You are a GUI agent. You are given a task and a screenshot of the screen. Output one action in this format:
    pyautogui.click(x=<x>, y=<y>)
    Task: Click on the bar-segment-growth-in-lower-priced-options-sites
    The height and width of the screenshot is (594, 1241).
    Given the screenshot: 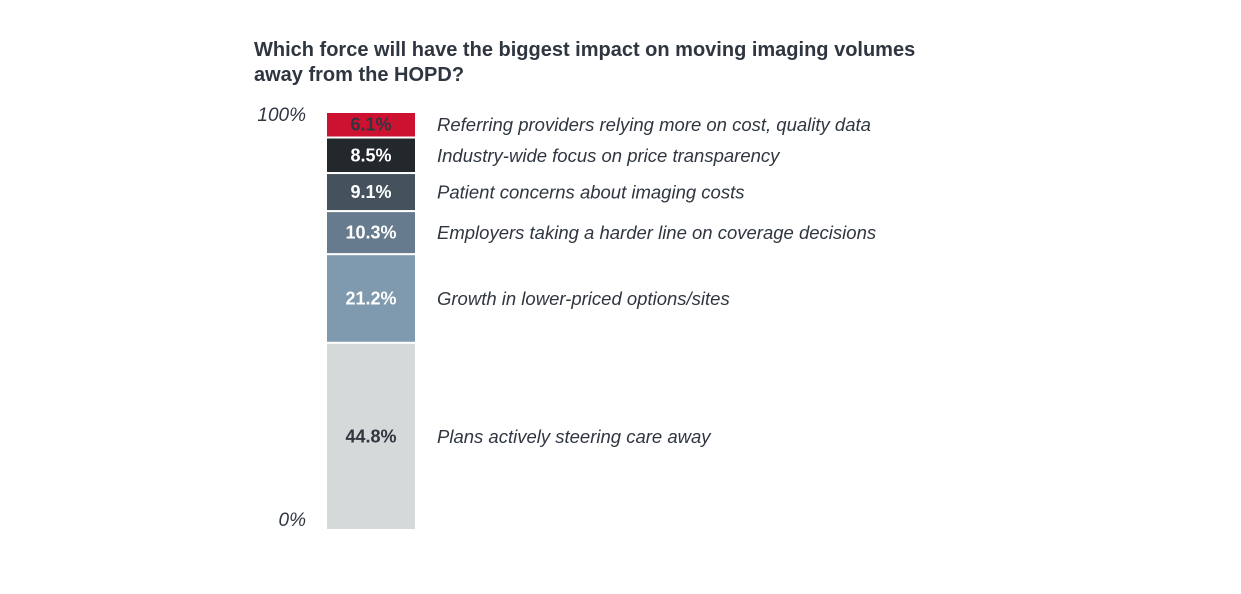 What is the action you would take?
    pyautogui.click(x=371, y=298)
    